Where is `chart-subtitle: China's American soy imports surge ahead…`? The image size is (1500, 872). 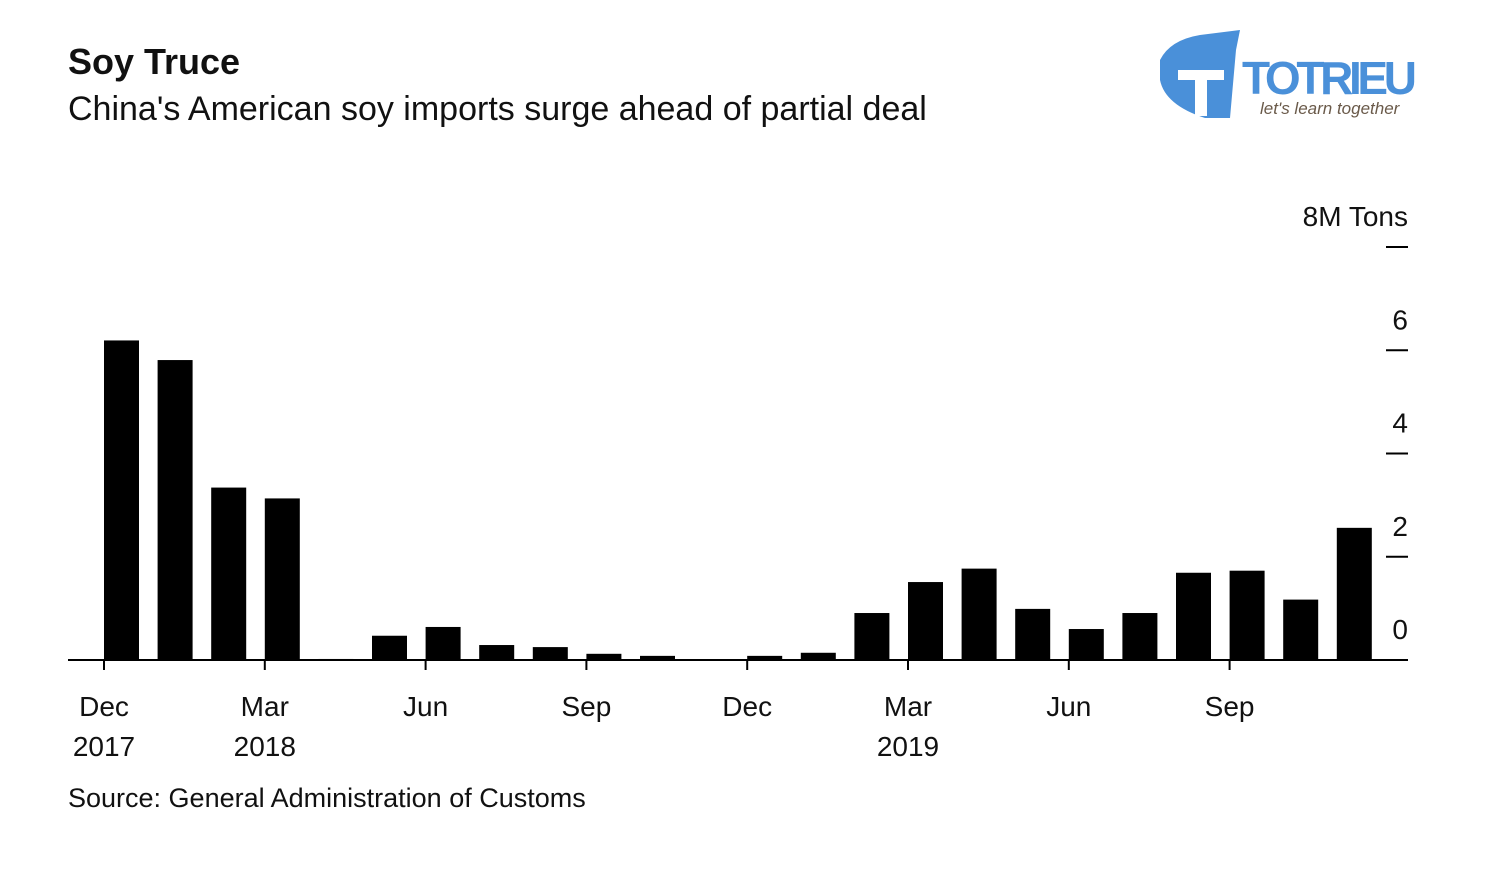 chart-subtitle: China's American soy imports surge ahead… is located at coordinates (497, 109).